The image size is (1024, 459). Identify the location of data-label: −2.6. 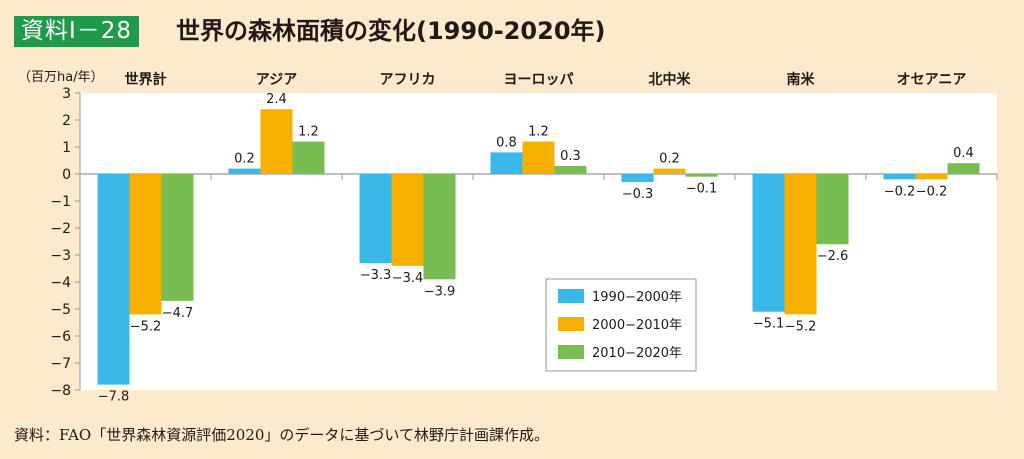
(833, 256).